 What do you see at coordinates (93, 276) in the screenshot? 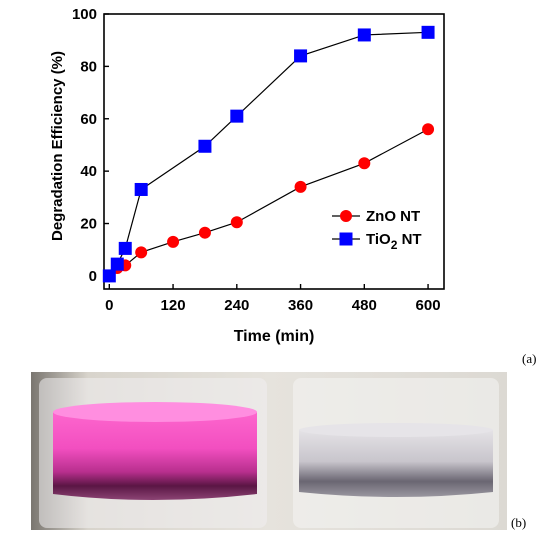
I see `y-tick-label: 0` at bounding box center [93, 276].